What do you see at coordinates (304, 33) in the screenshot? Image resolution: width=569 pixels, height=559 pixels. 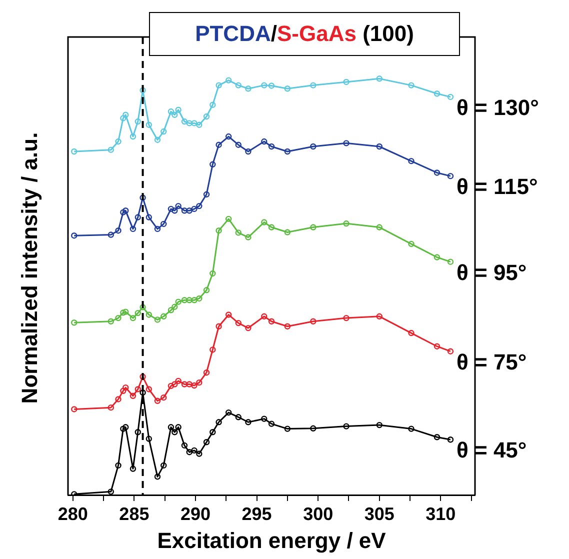 I see `chart-title: PTCDA/S-GaAs (100)` at bounding box center [304, 33].